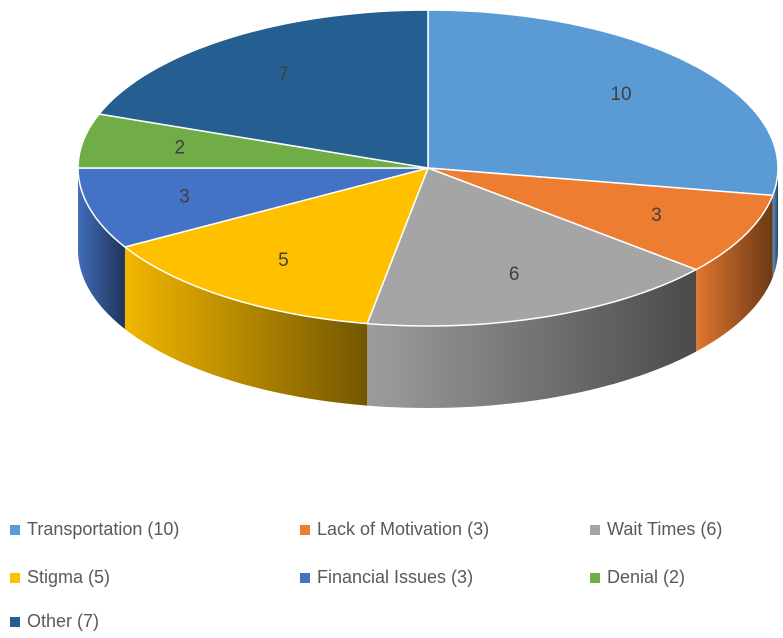 The image size is (783, 638). What do you see at coordinates (68, 577) in the screenshot?
I see `legend-label: Stigma (5)` at bounding box center [68, 577].